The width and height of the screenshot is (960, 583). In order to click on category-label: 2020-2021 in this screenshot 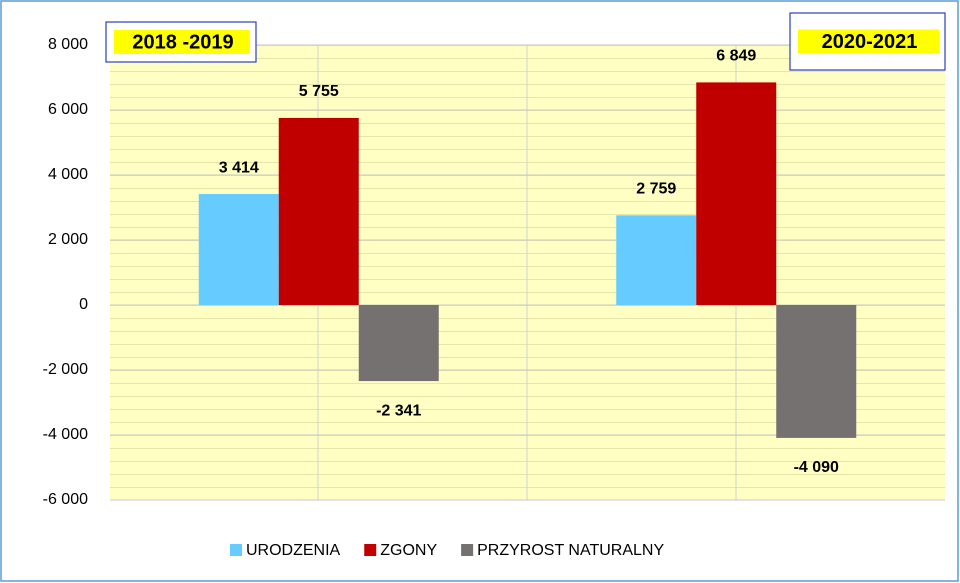, I will do `click(870, 42)`.